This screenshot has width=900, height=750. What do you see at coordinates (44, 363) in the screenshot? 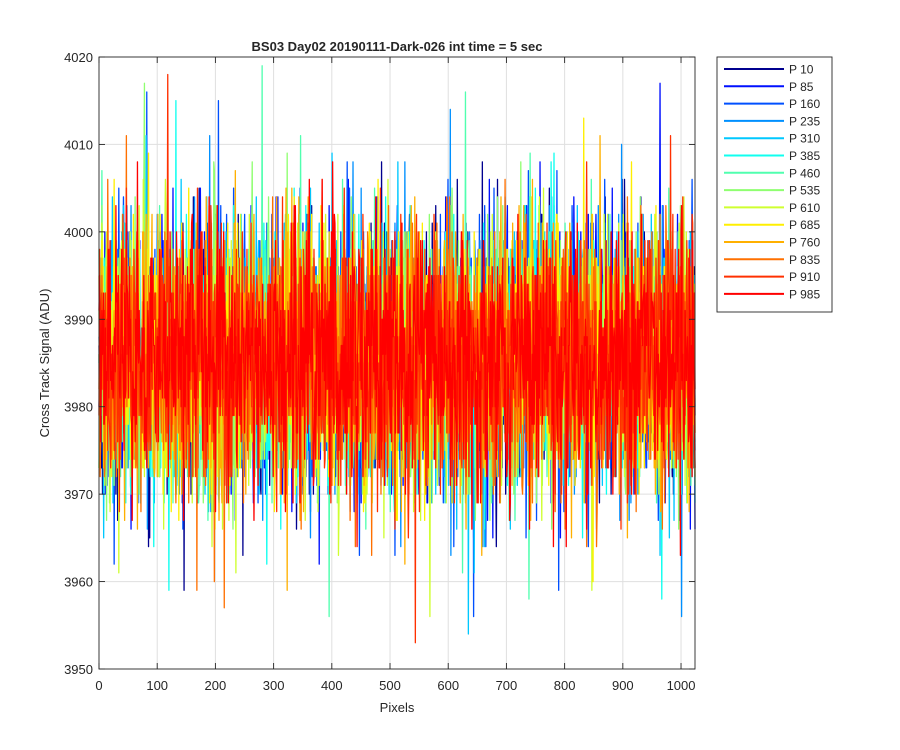
I see `y-axis-label: Cross Track Signal (ADU)` at bounding box center [44, 363].